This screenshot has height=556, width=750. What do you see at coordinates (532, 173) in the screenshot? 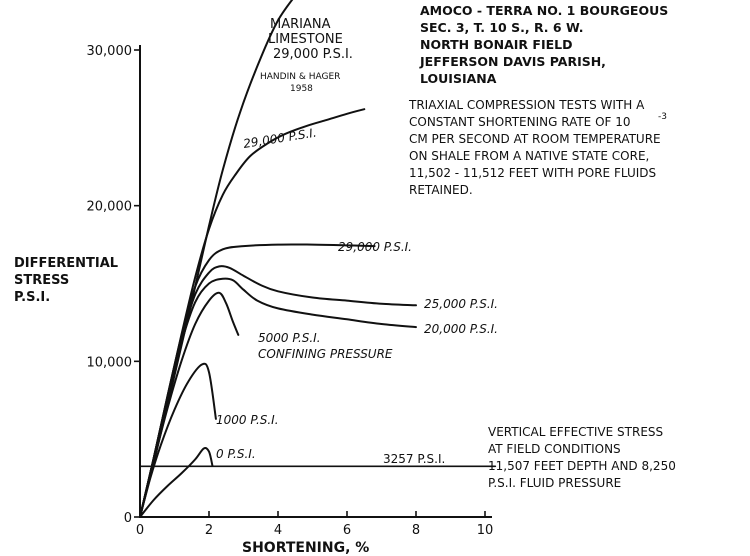
I see `test-info-line-5: 11,502 - 11,512 FEET WITH PORE FLUIDS` at bounding box center [532, 173].